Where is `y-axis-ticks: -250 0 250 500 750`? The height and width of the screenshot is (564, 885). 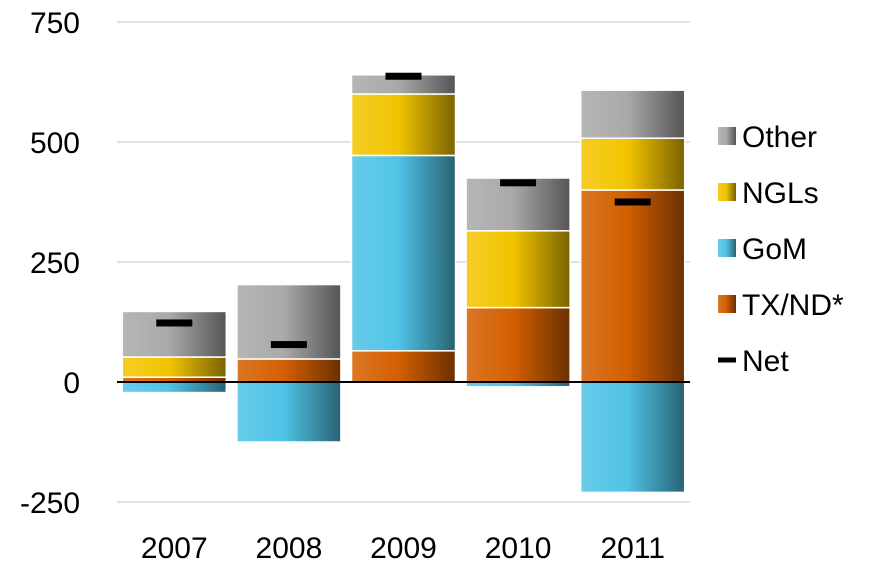 y-axis-ticks: -250 0 250 500 750 is located at coordinates (50, 263).